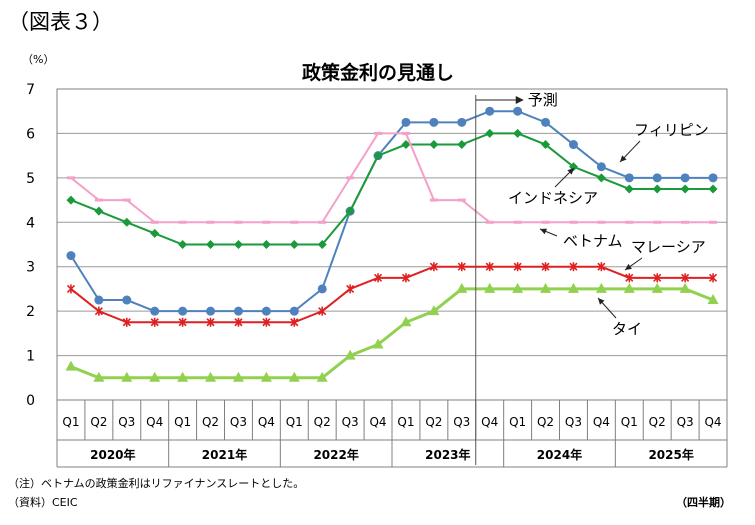  What do you see at coordinates (703, 502) in the screenshot?
I see `period-note: （四半期）` at bounding box center [703, 502].